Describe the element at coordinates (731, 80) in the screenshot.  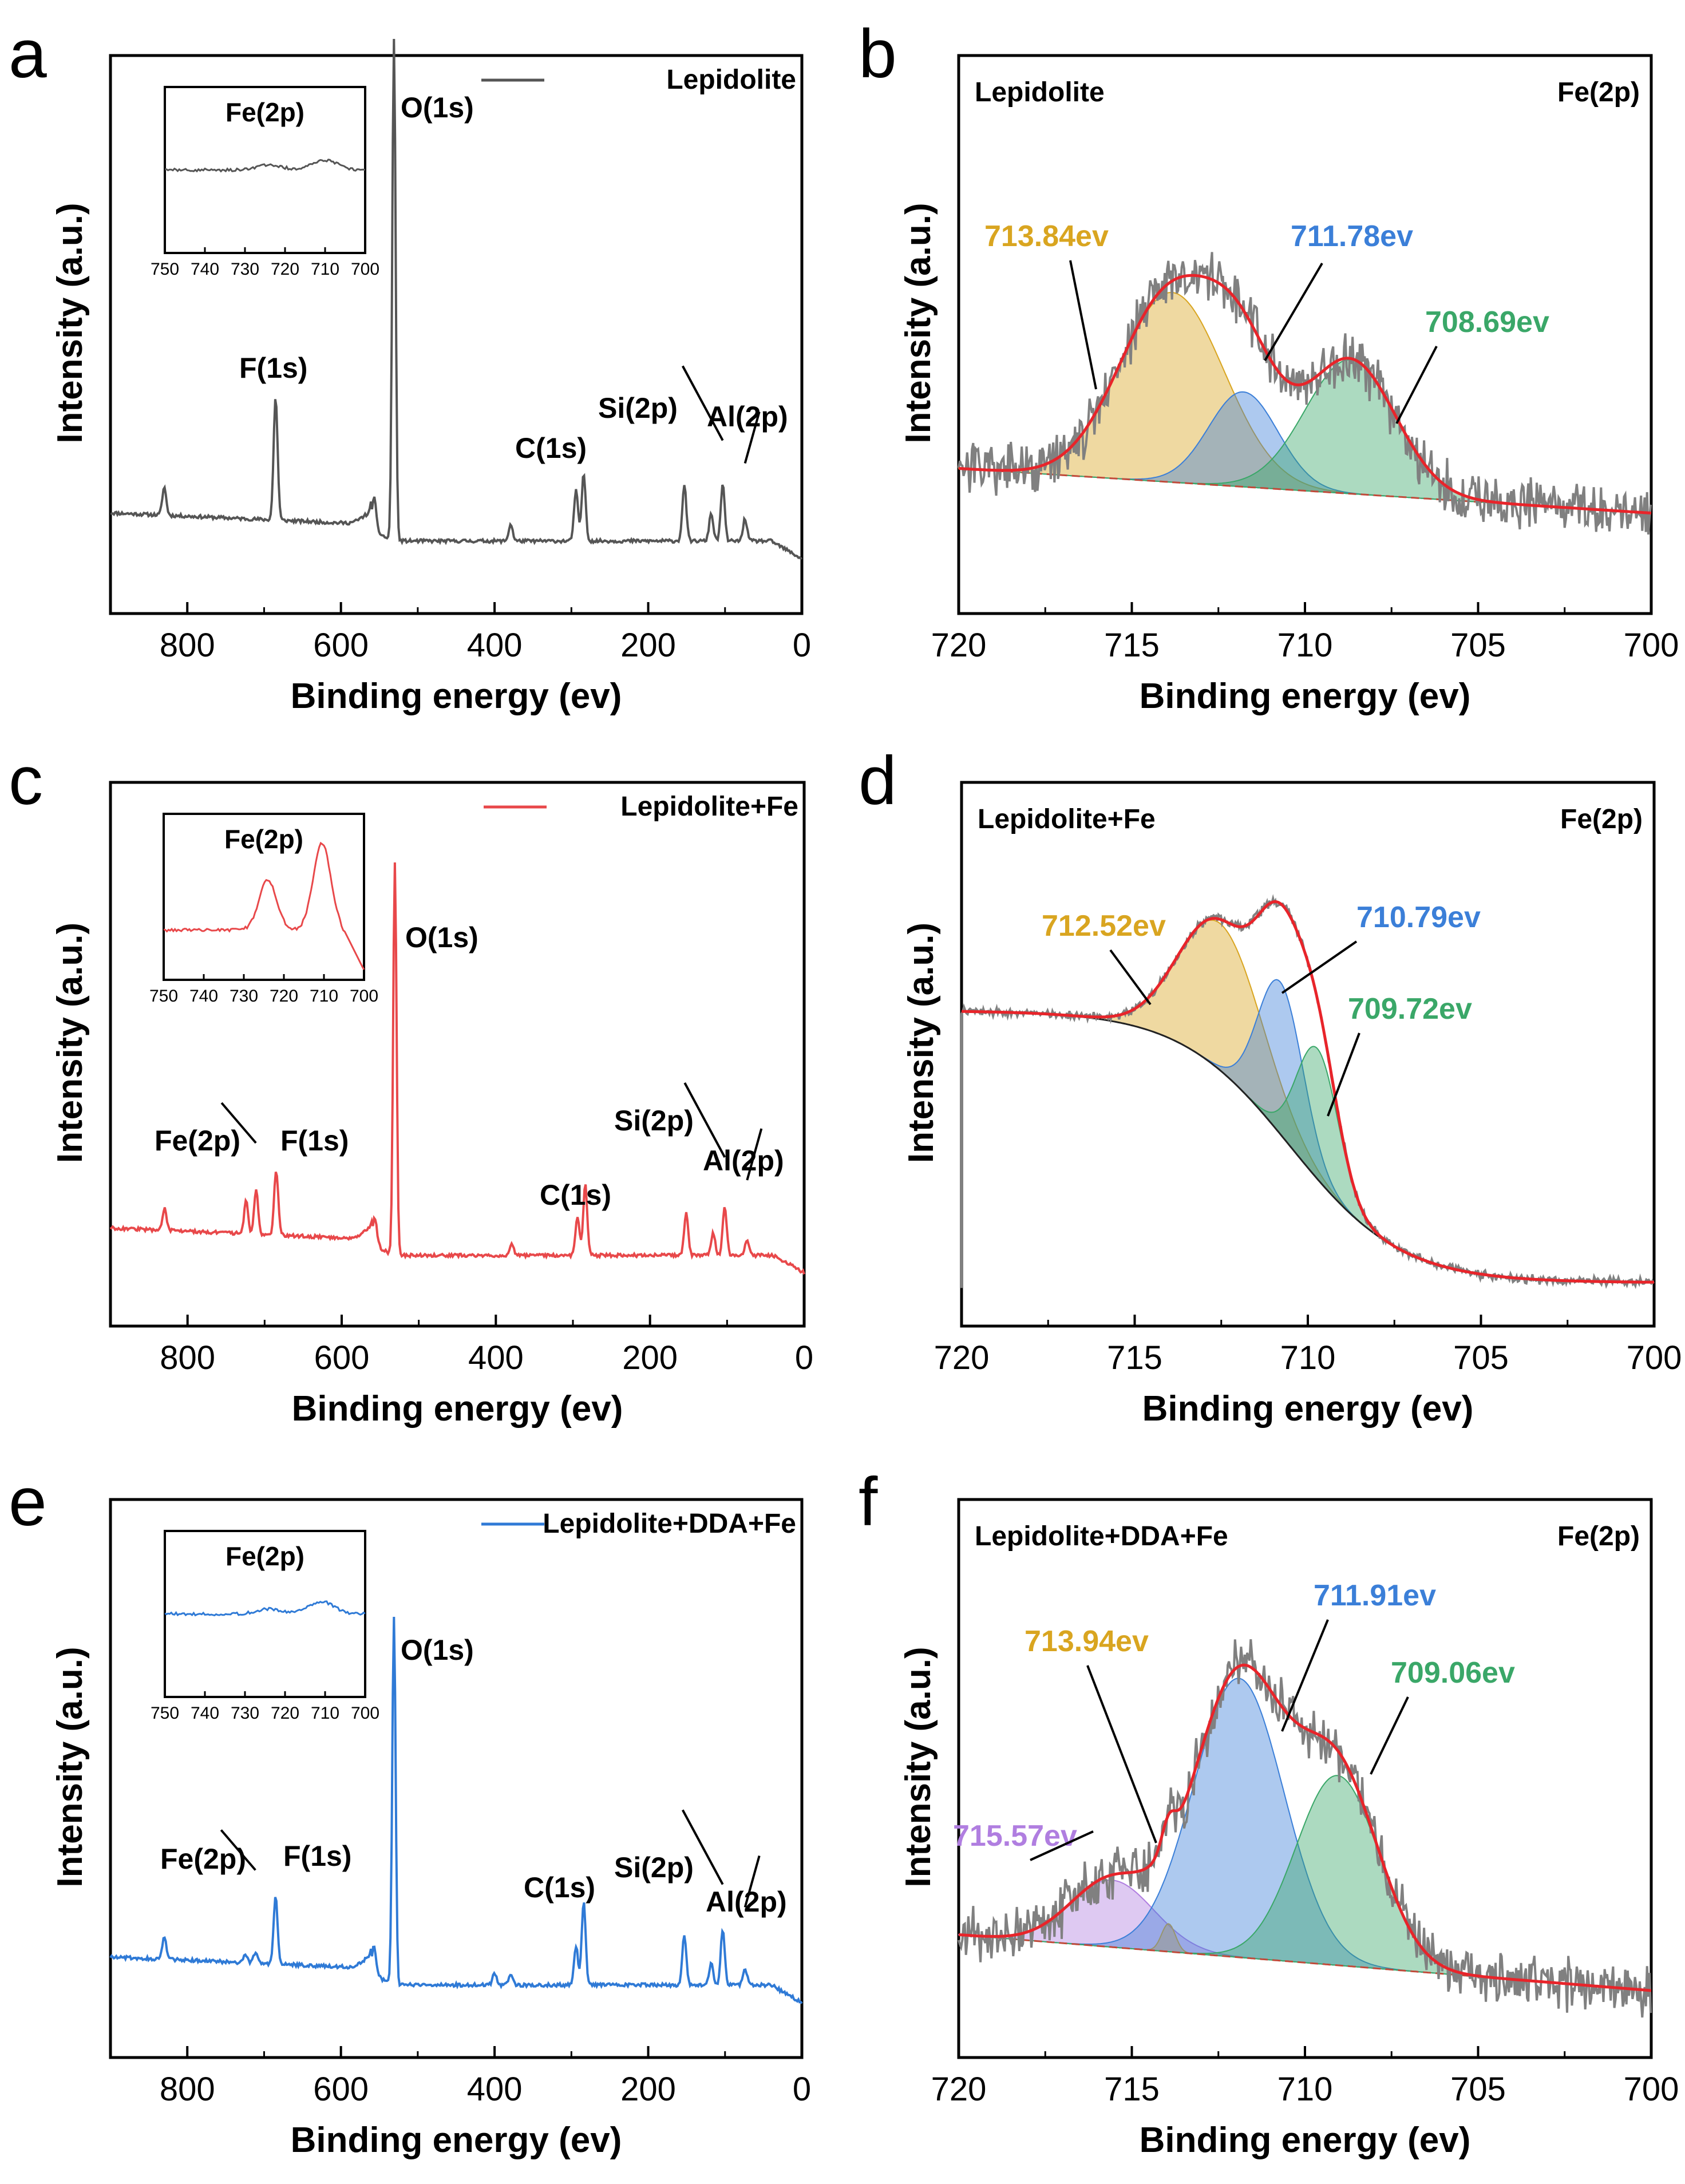
I see `legend-label: Lepidolite` at that location.